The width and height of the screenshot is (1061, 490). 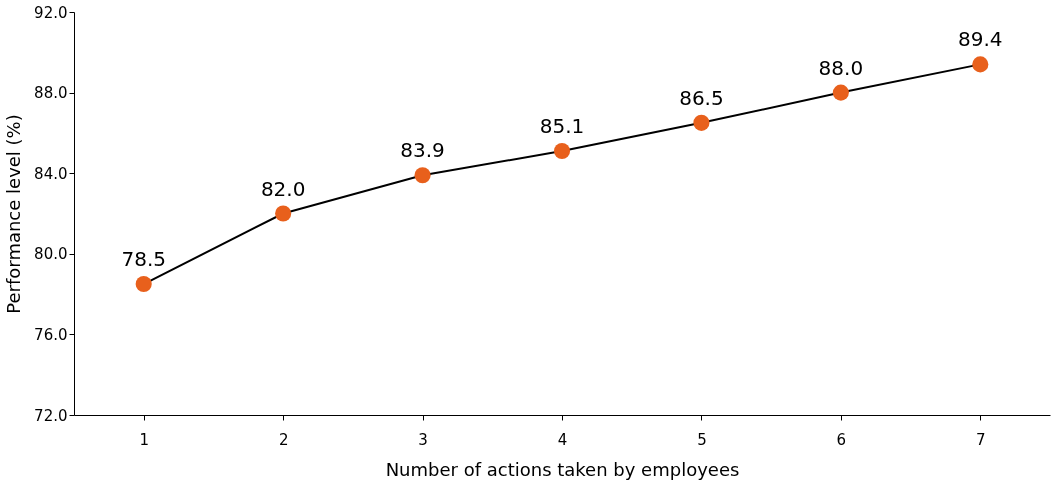 What do you see at coordinates (562, 126) in the screenshot?
I see `data-label: 85.1` at bounding box center [562, 126].